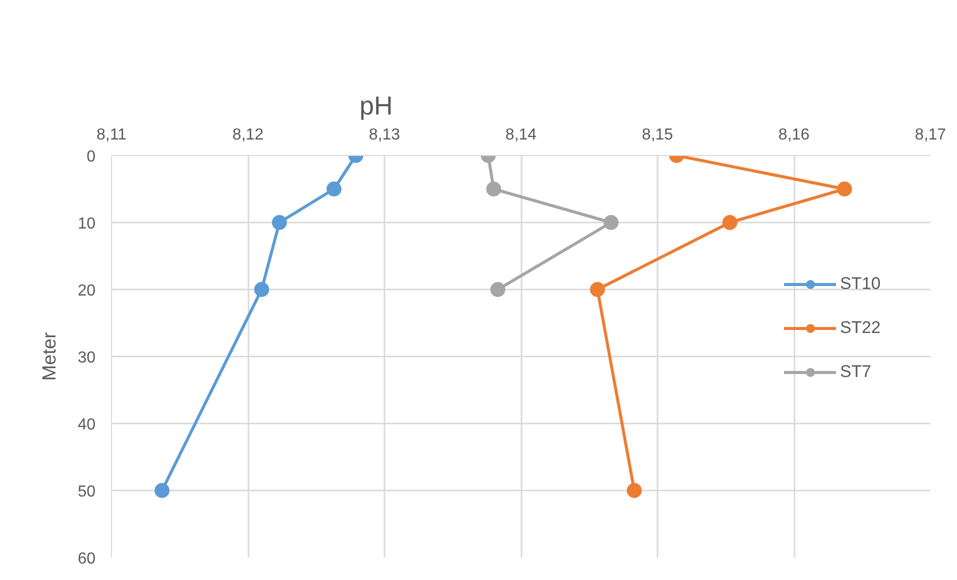  Describe the element at coordinates (376, 105) in the screenshot. I see `chart-title: pH` at that location.